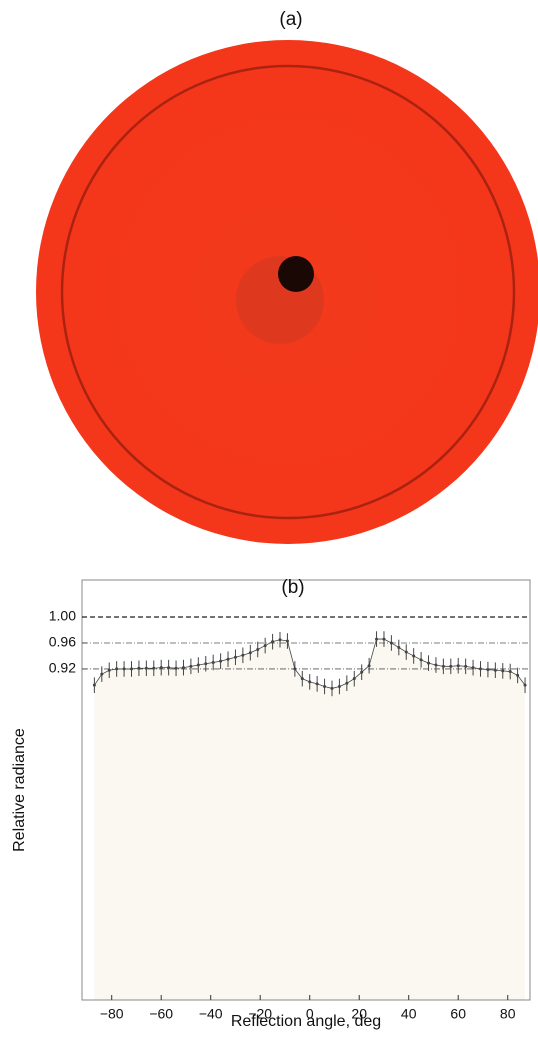 This screenshot has height=1040, width=538. Describe the element at coordinates (211, 1014) in the screenshot. I see `x-tick-label: −40` at that location.